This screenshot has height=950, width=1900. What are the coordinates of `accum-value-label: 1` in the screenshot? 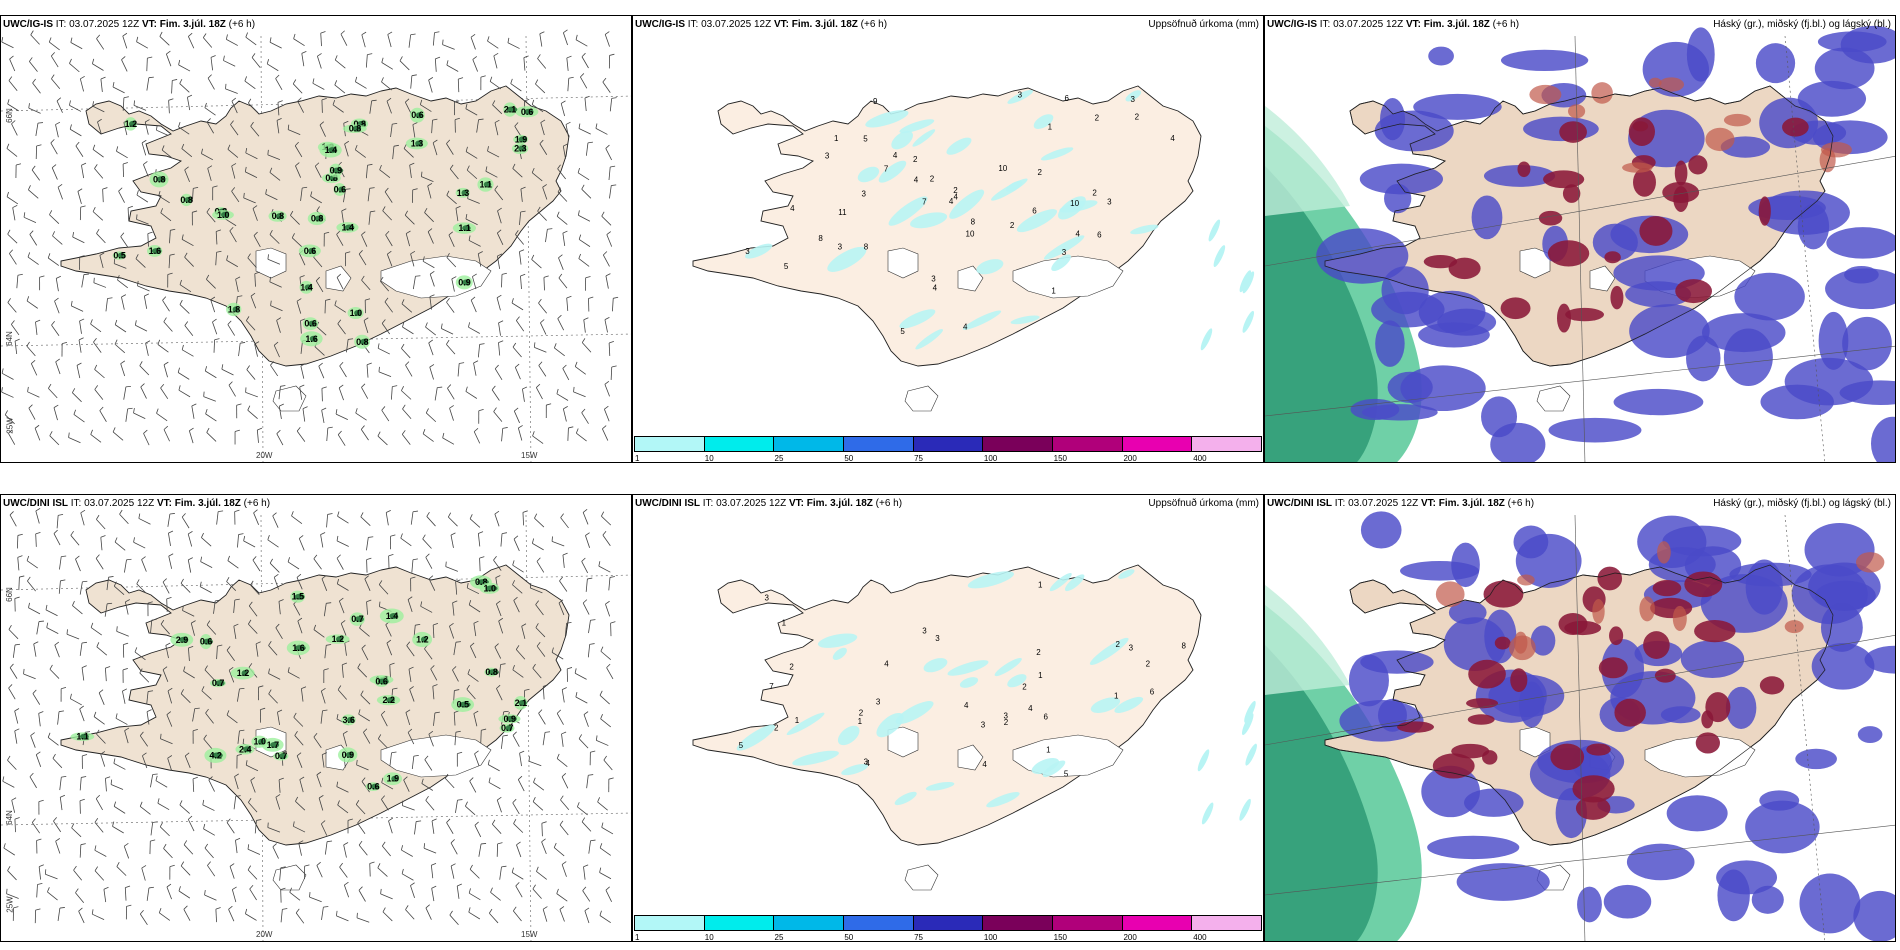 It's located at (1053, 290).